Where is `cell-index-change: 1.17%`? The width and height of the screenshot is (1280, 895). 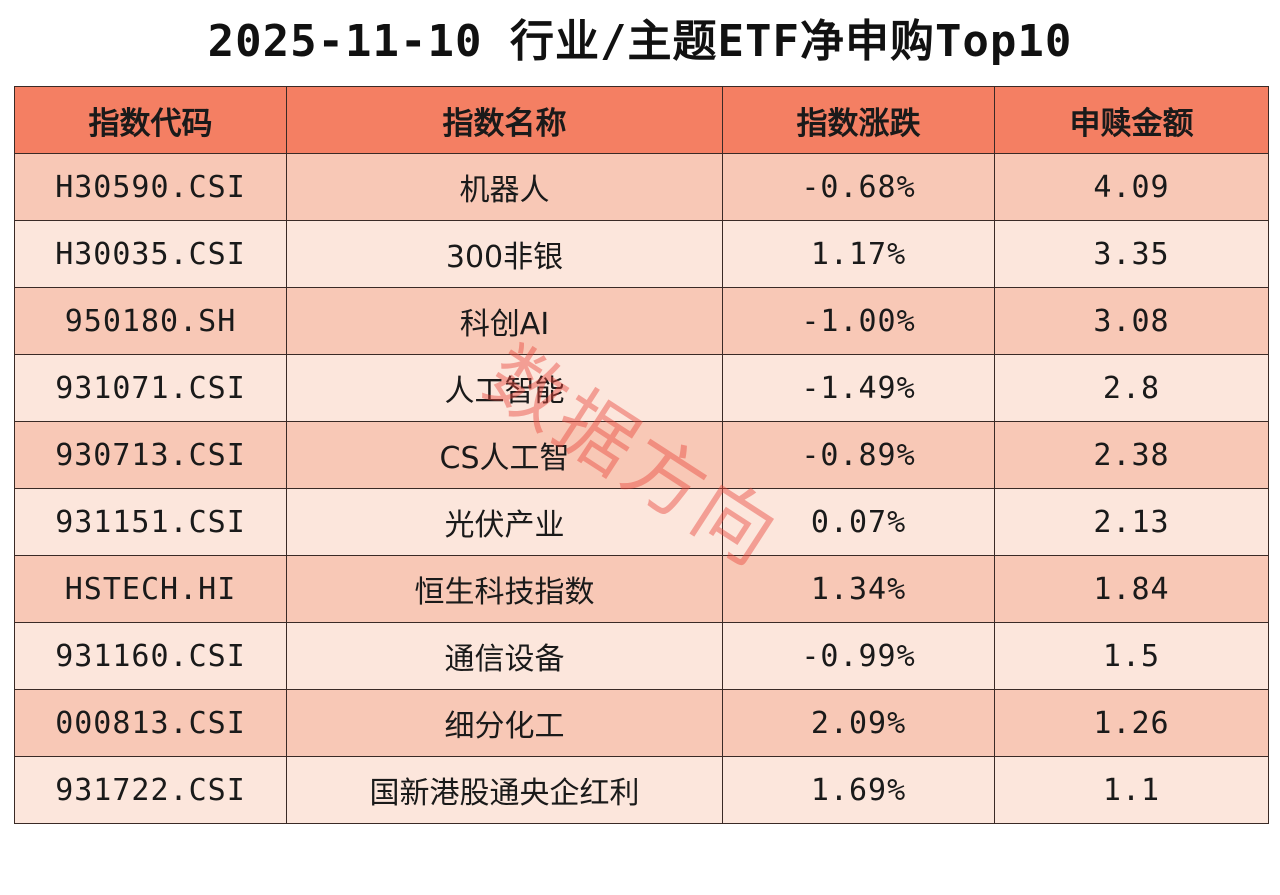 cell-index-change: 1.17% is located at coordinates (858, 254).